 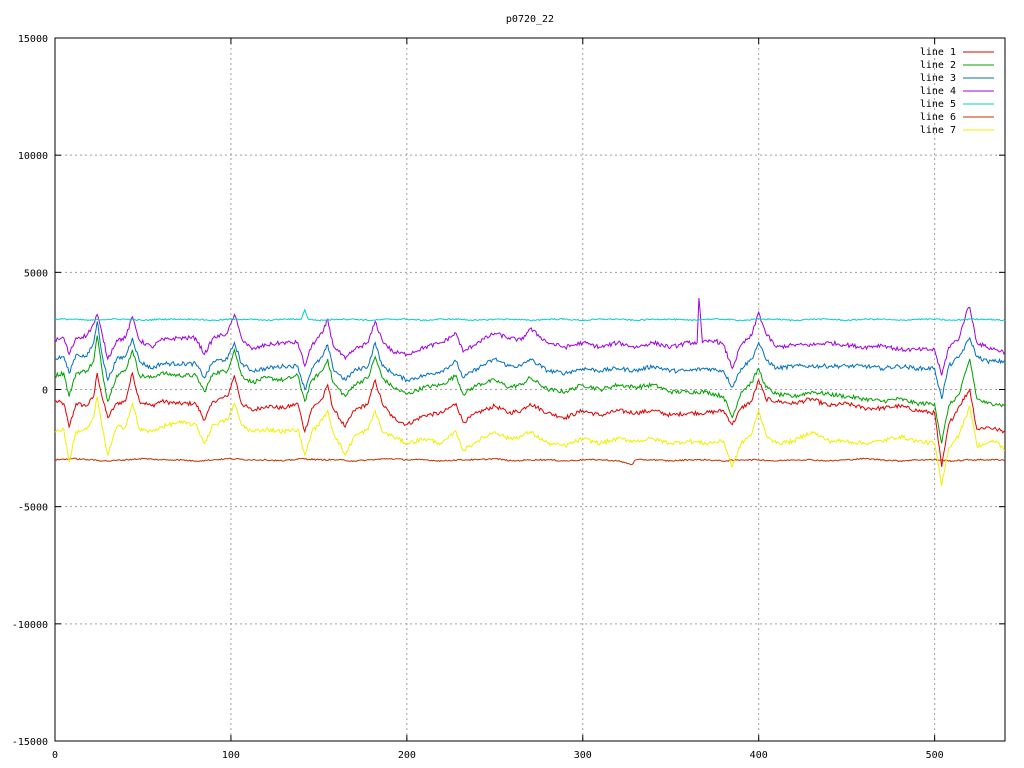 What do you see at coordinates (938, 117) in the screenshot?
I see `legend-label-6: line 6` at bounding box center [938, 117].